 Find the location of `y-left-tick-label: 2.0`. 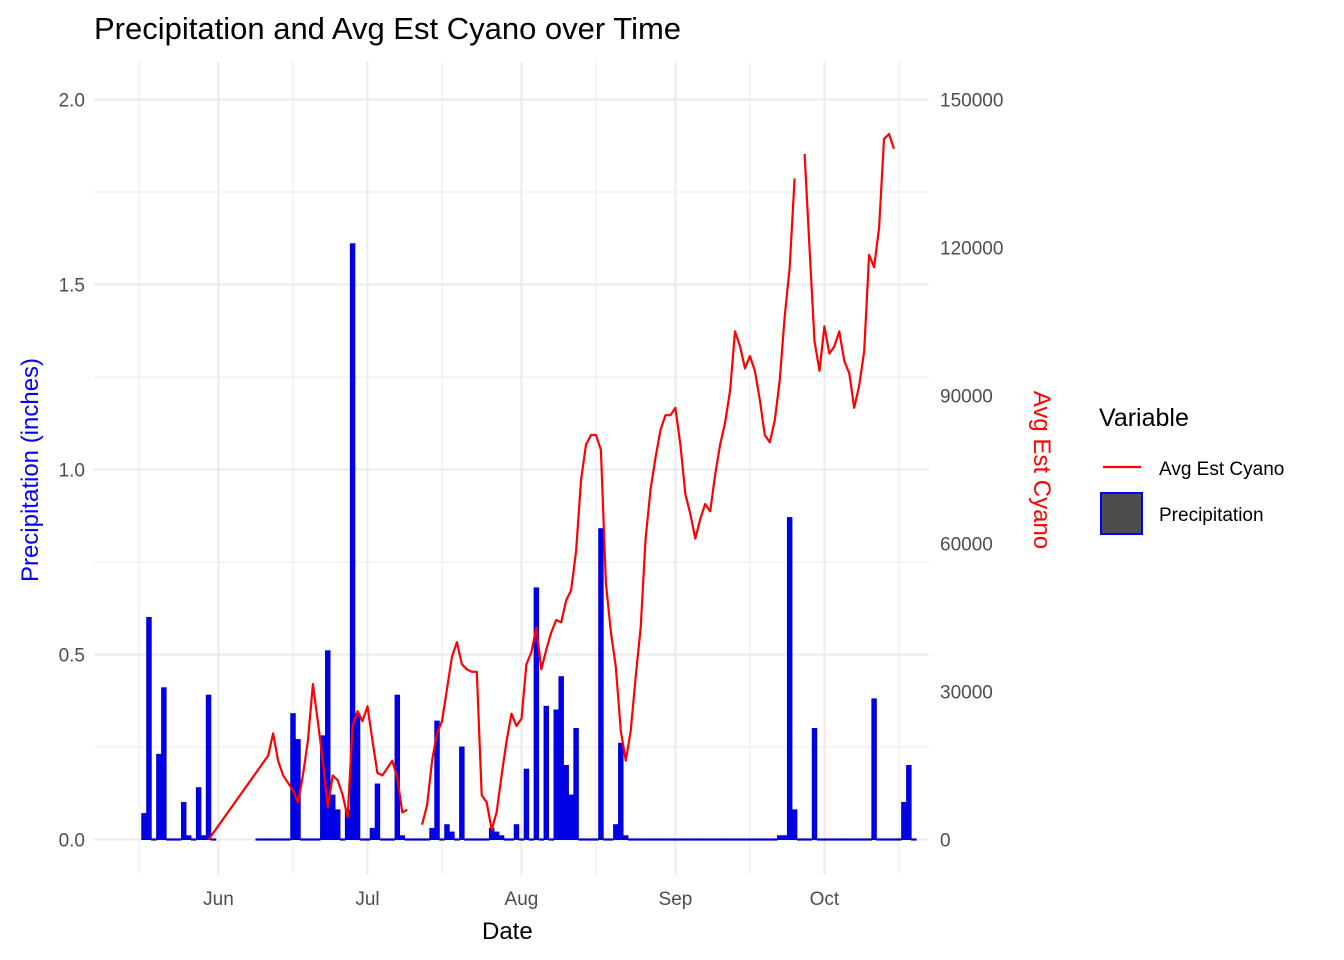

y-left-tick-label: 2.0 is located at coordinates (72, 101).